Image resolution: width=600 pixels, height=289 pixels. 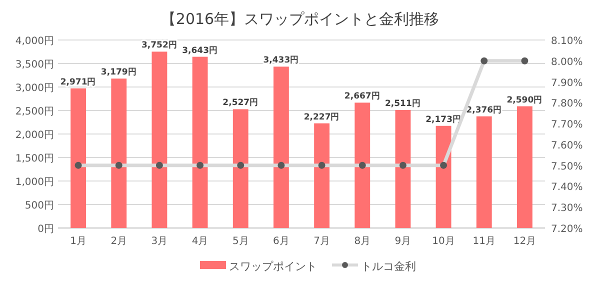 What do you see at coordinates (567, 41) in the screenshot?
I see `y2-tick-label: 8.10%` at bounding box center [567, 41].